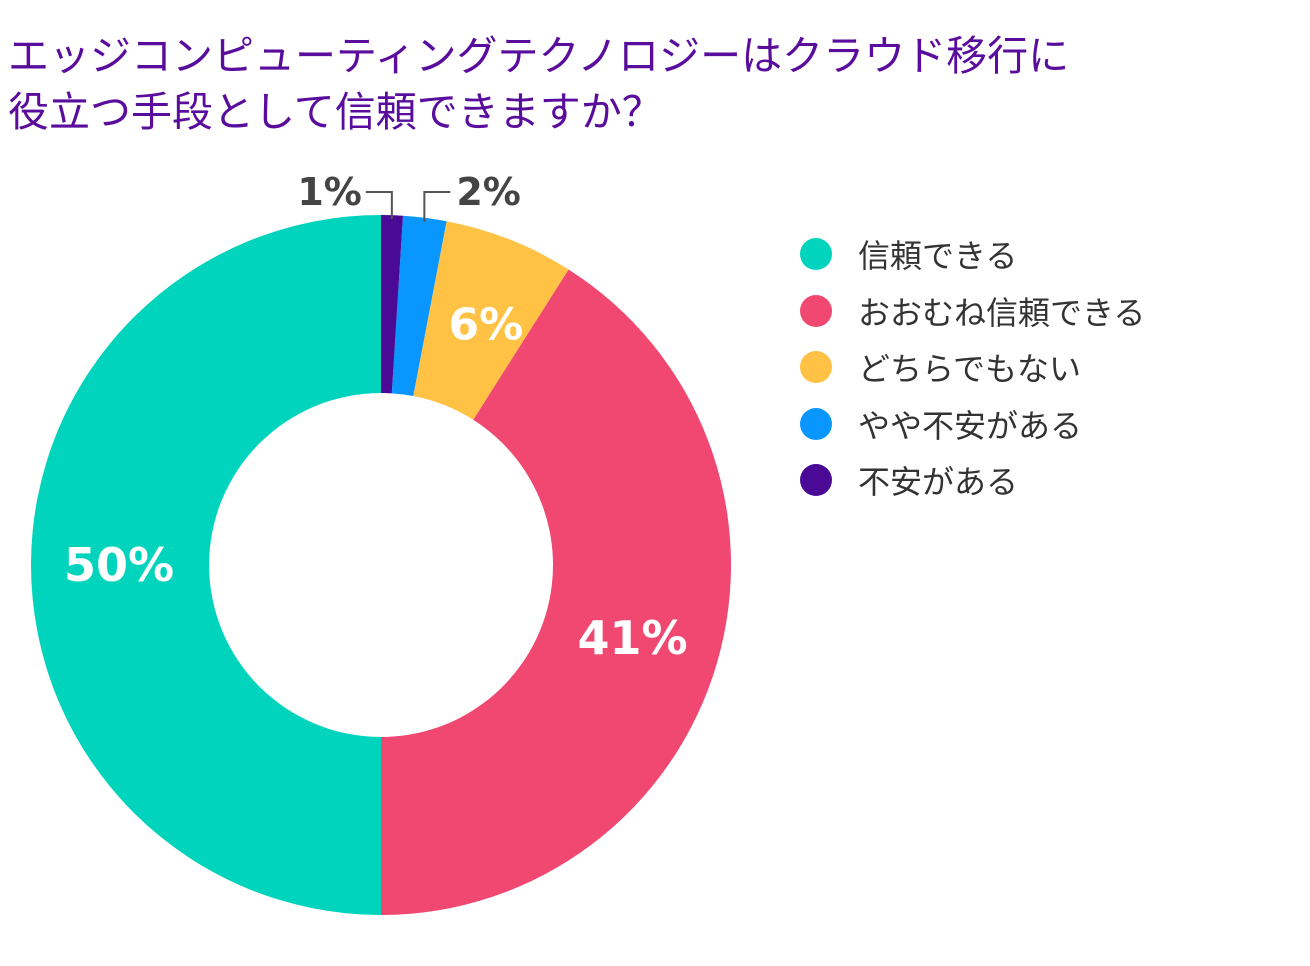 This screenshot has height=966, width=1310. I want to click on legend-swatch-concerned, so click(816, 480).